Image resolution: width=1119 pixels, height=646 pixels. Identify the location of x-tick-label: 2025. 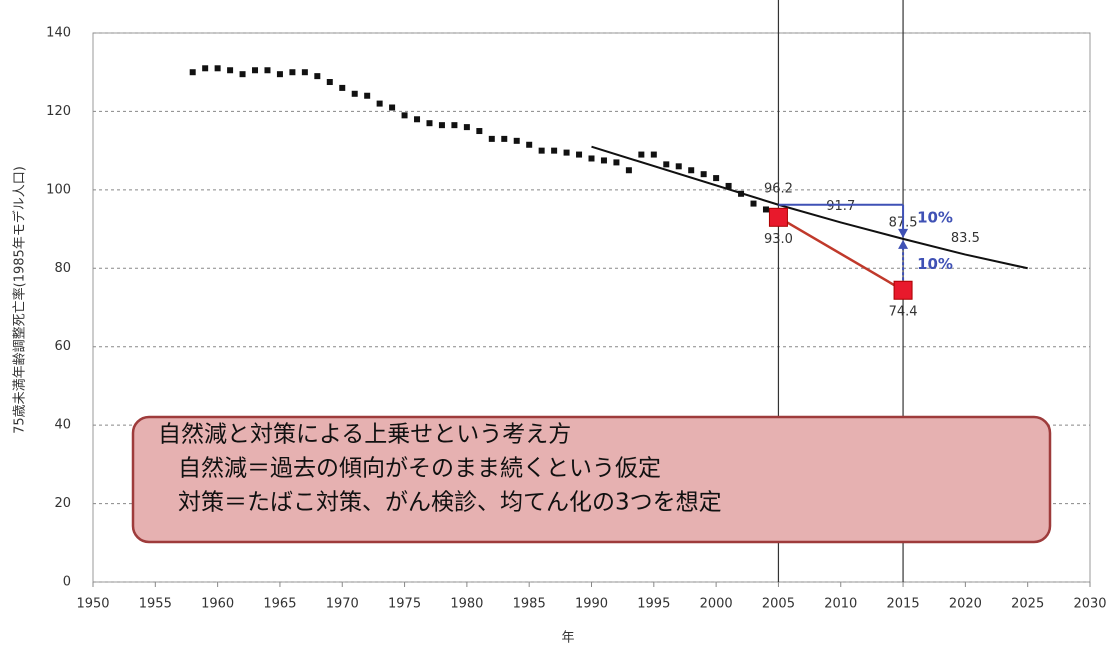
(1027, 604).